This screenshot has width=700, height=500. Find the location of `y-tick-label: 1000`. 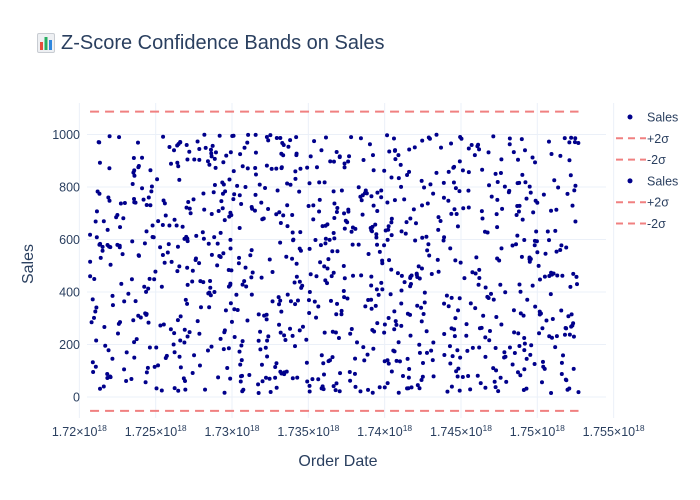

y-tick-label: 1000 is located at coordinates (66, 135).